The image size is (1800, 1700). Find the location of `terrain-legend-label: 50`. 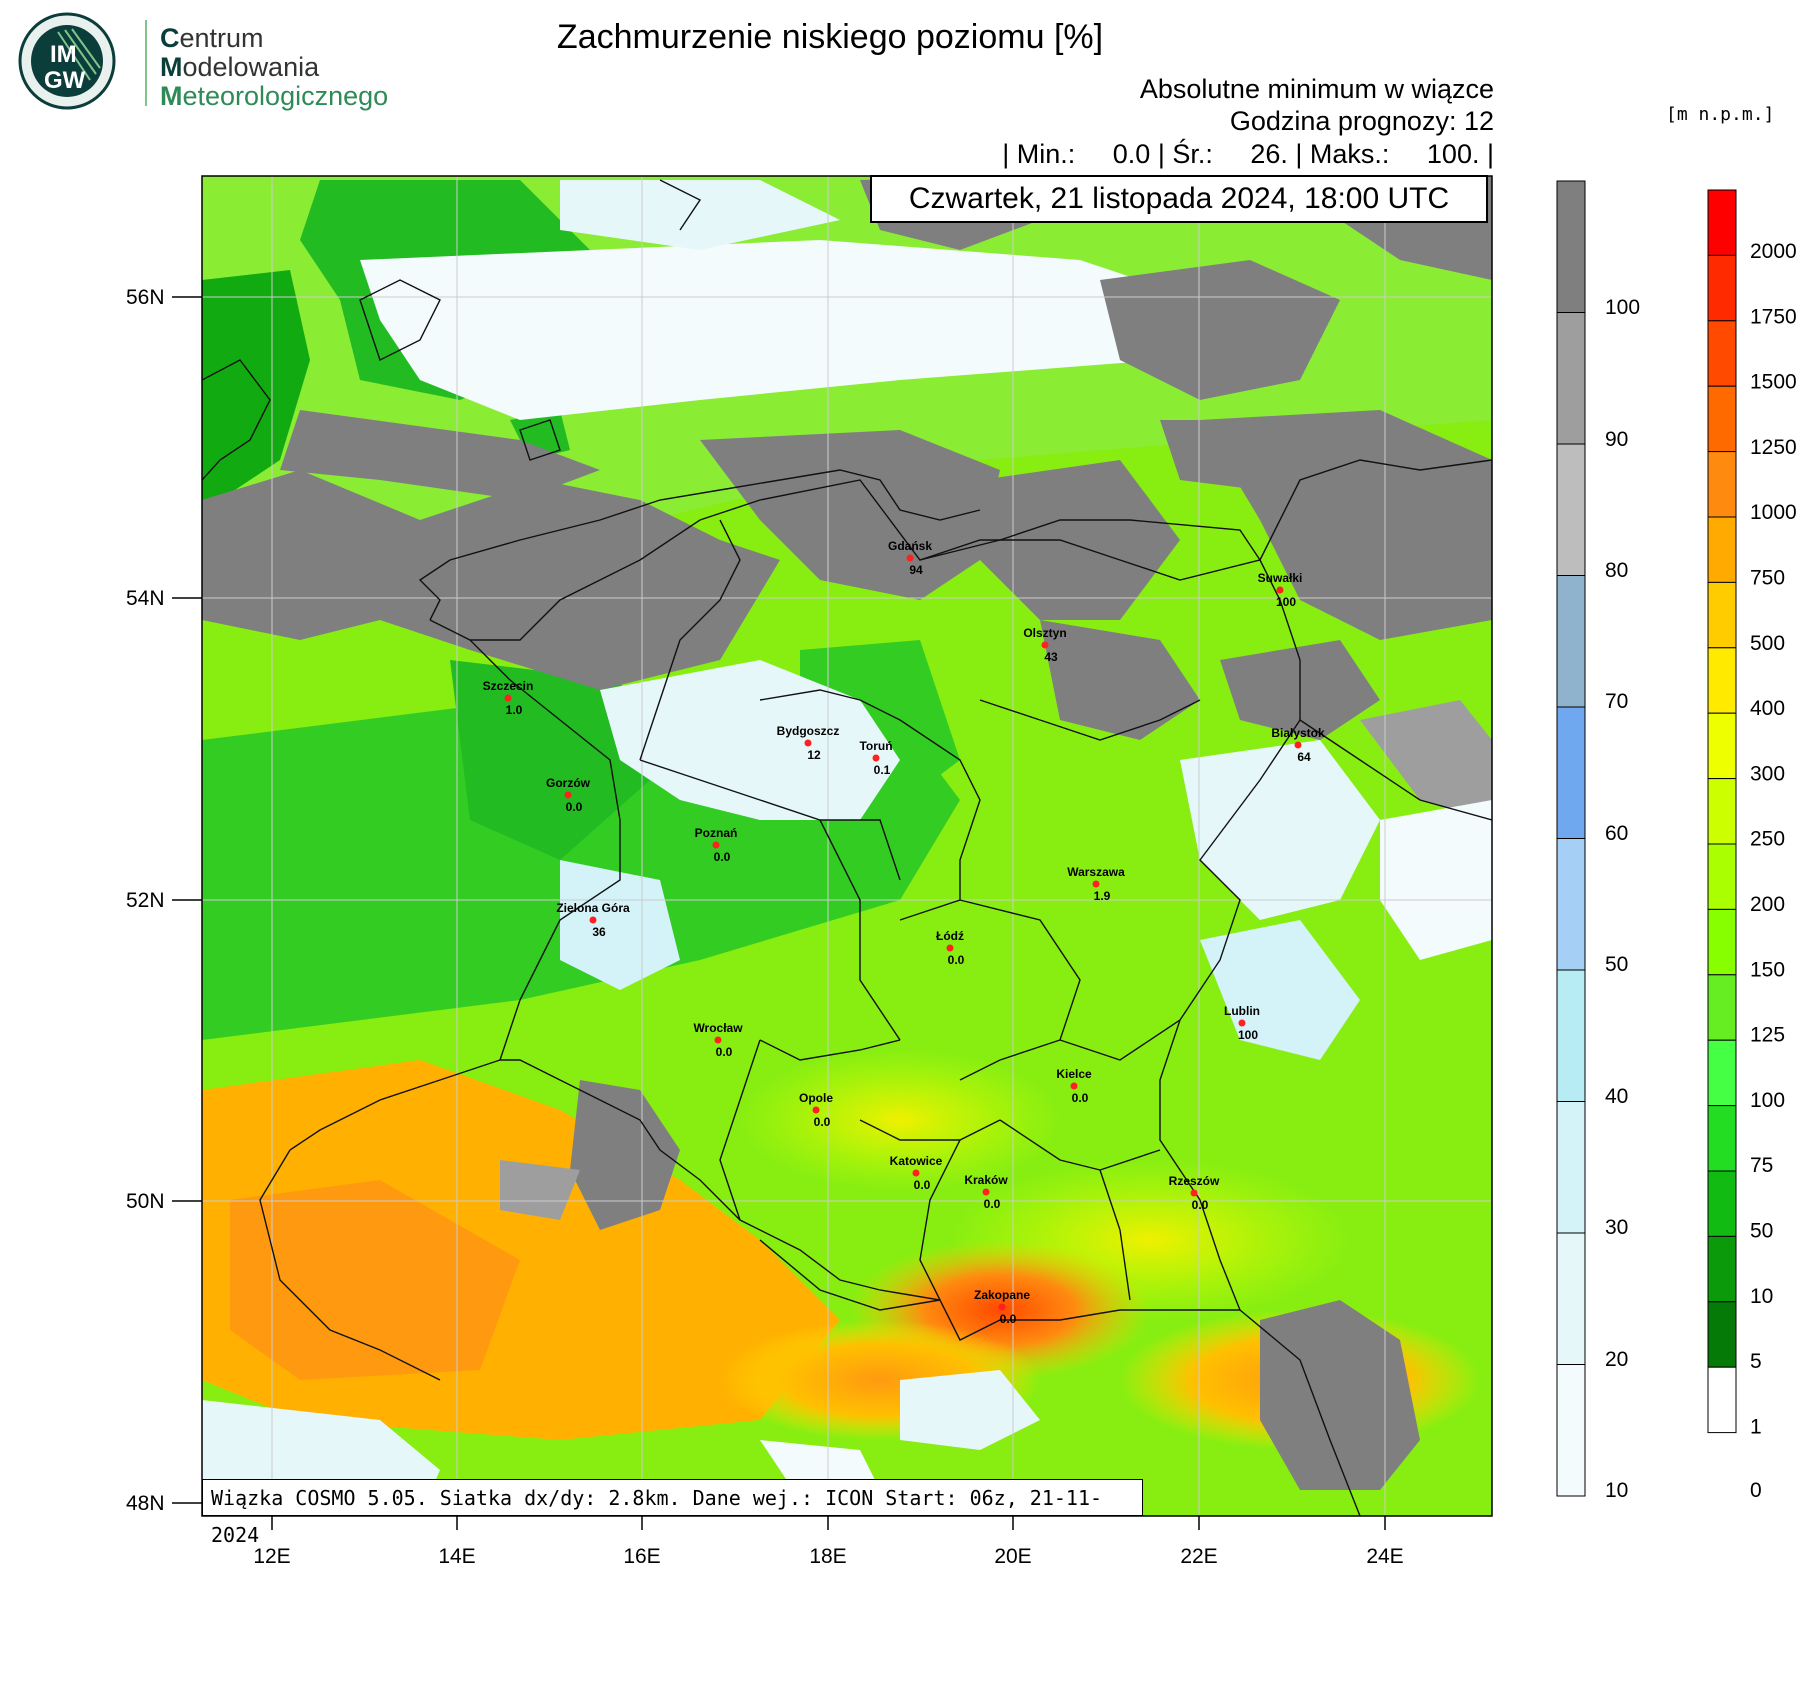

terrain-legend-label: 50 is located at coordinates (1761, 1231).